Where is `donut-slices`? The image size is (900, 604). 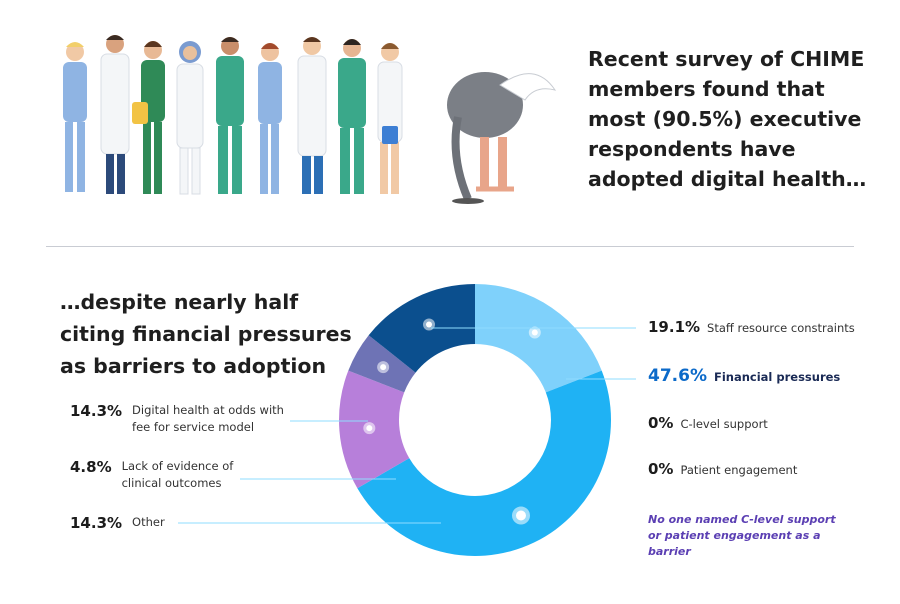
donut-slices is located at coordinates (475, 420).